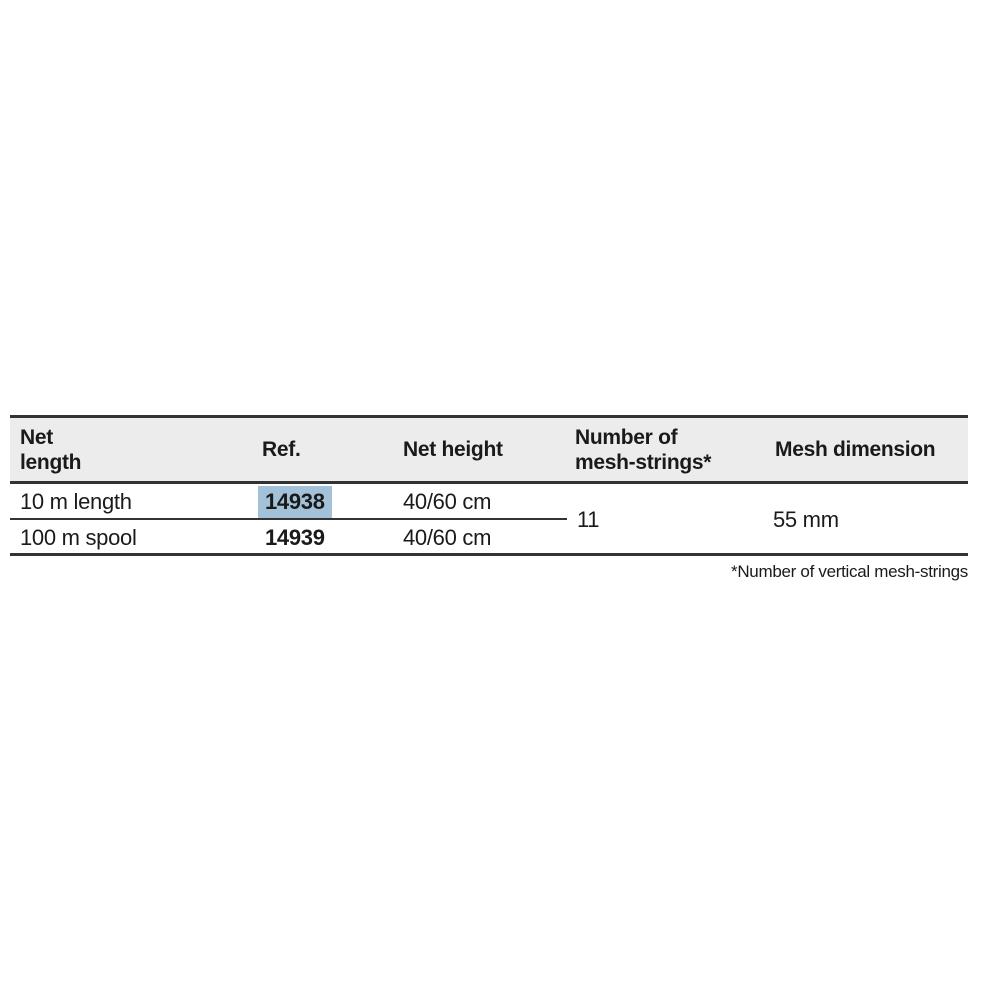  I want to click on cell-ref: 14939, so click(322, 538).